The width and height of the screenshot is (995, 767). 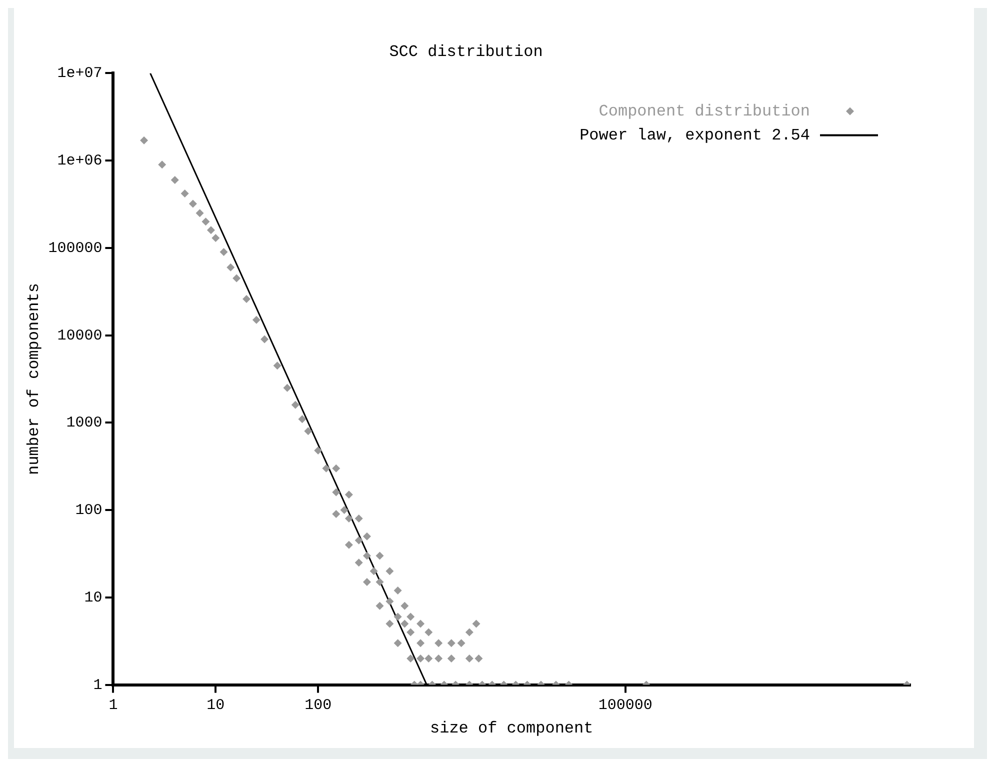 What do you see at coordinates (84, 423) in the screenshot?
I see `y-tick-label: 1000` at bounding box center [84, 423].